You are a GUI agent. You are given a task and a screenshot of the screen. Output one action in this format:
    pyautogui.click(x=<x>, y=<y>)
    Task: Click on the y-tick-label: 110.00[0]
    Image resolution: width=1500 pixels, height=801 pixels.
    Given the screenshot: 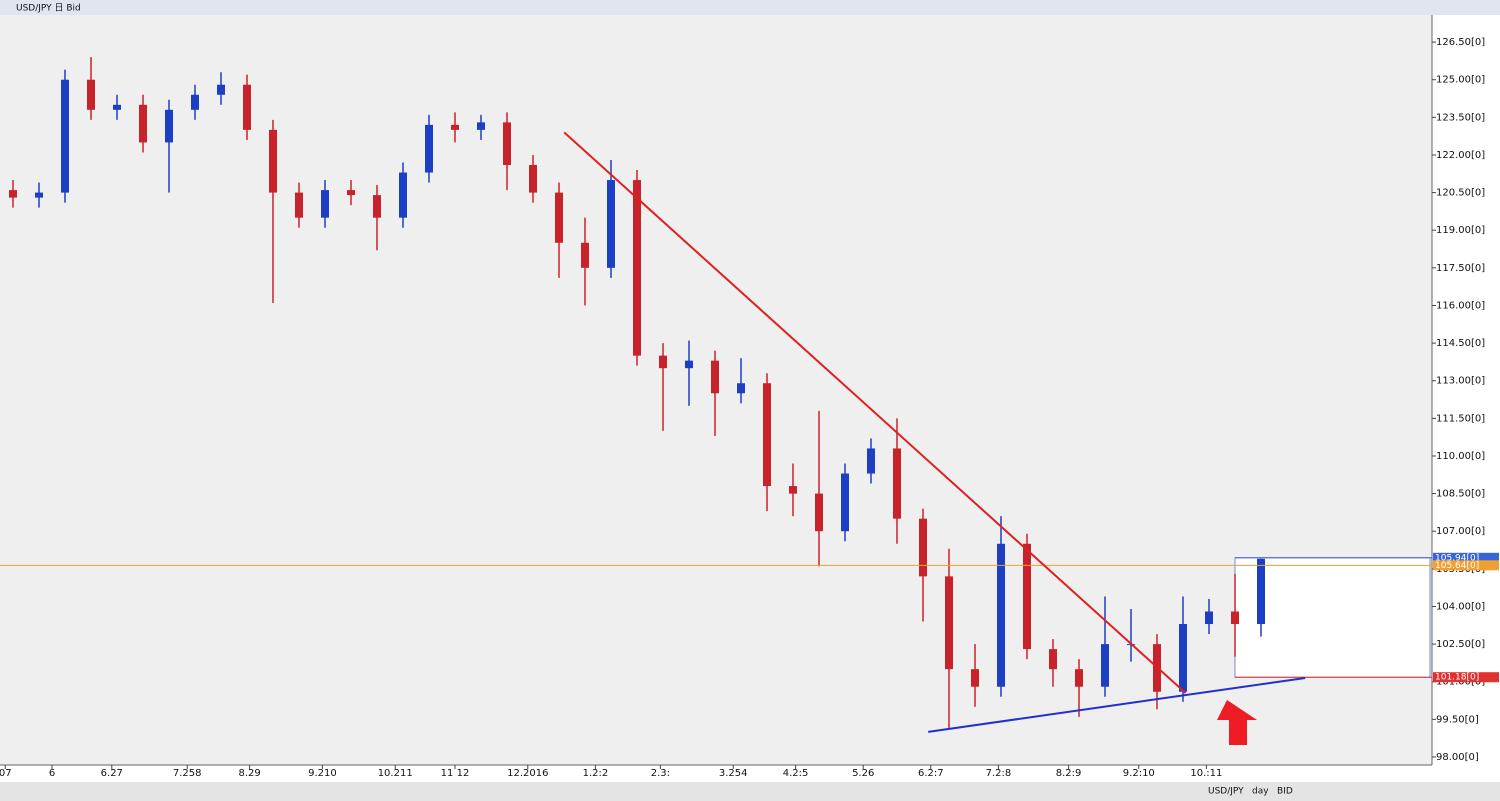 What is the action you would take?
    pyautogui.click(x=1460, y=456)
    